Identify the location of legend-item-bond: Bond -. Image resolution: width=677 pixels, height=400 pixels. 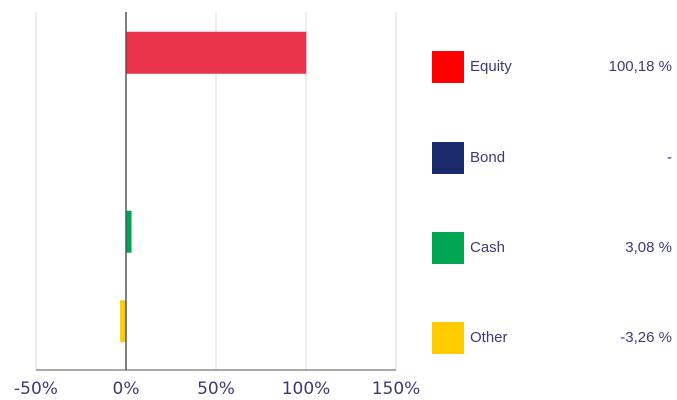
(552, 158).